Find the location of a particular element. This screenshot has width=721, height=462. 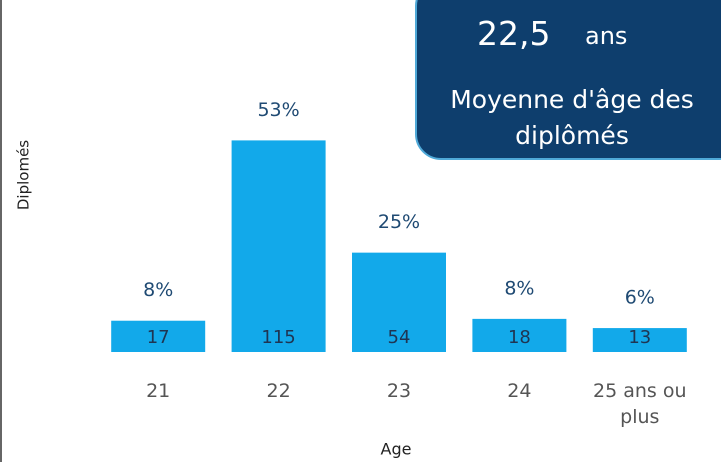

value-label: 54 is located at coordinates (399, 337).